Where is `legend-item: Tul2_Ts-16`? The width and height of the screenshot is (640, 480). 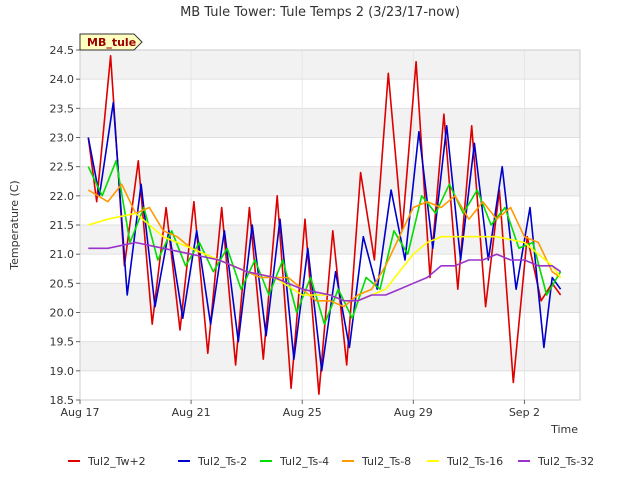
legend-item: Tul2_Ts-16 is located at coordinates (465, 461).